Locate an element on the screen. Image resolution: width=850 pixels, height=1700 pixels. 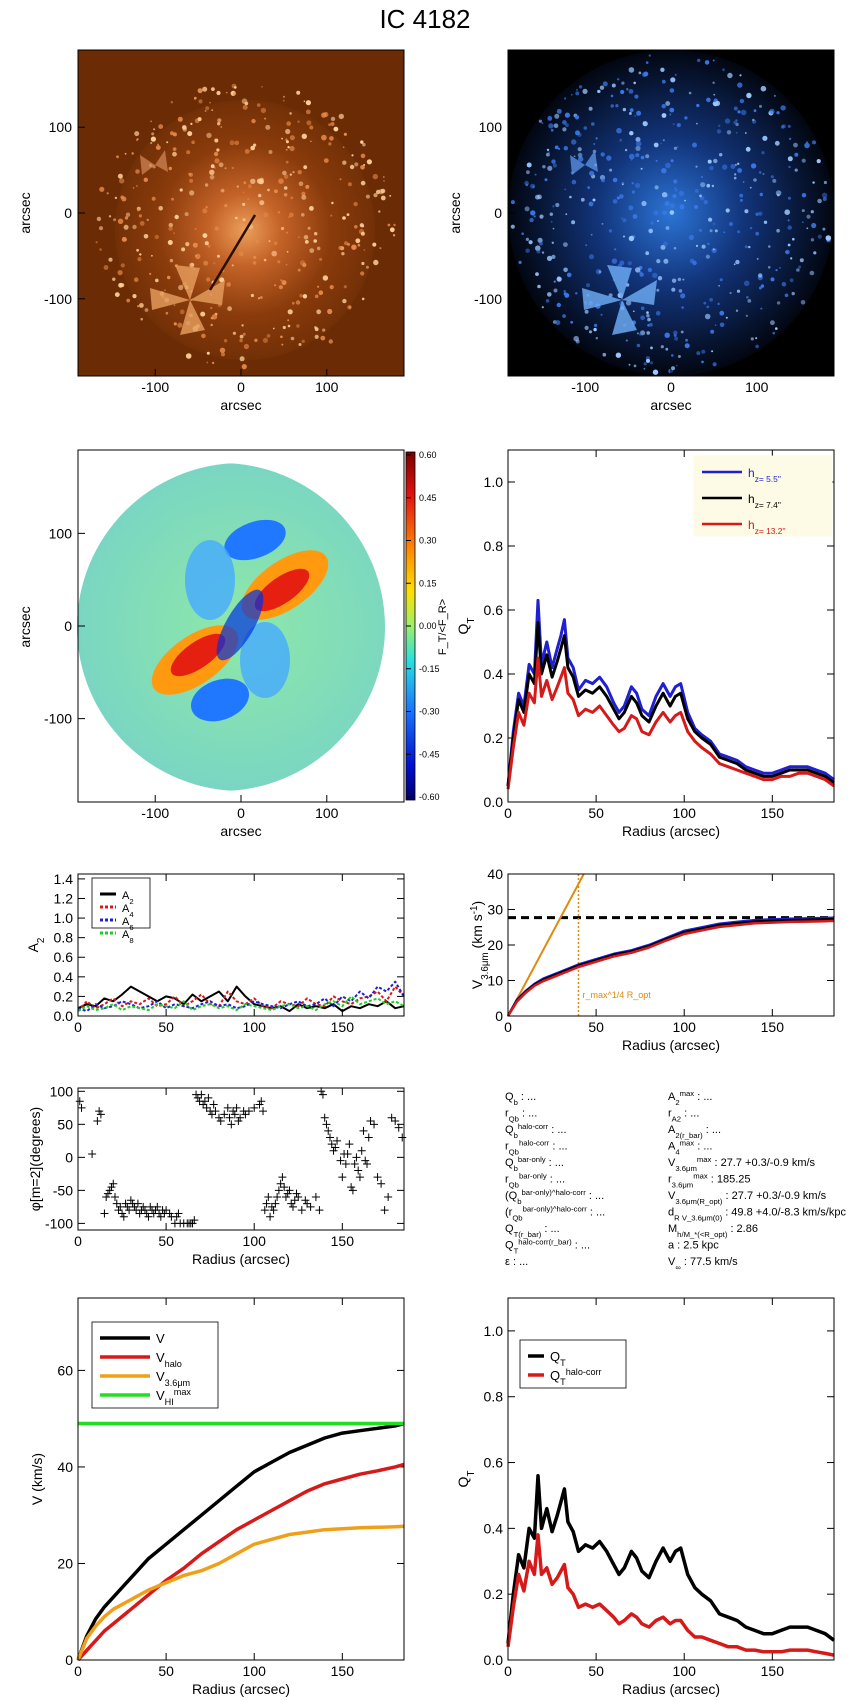
x-tick-label: 150 is located at coordinates (343, 1241).